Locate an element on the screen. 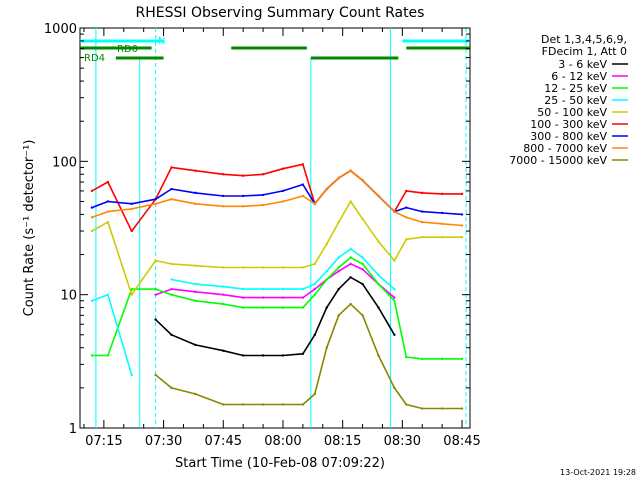 Image resolution: width=640 pixels, height=480 pixels. legend-entry-label: 12 - 25 keV is located at coordinates (575, 88).